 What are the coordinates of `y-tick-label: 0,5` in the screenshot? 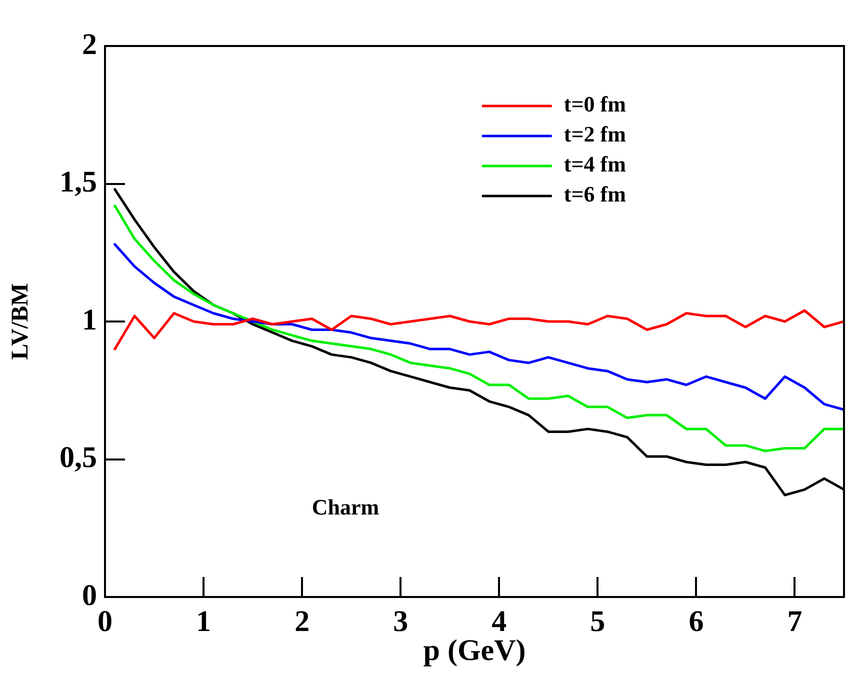 It's located at (78, 457).